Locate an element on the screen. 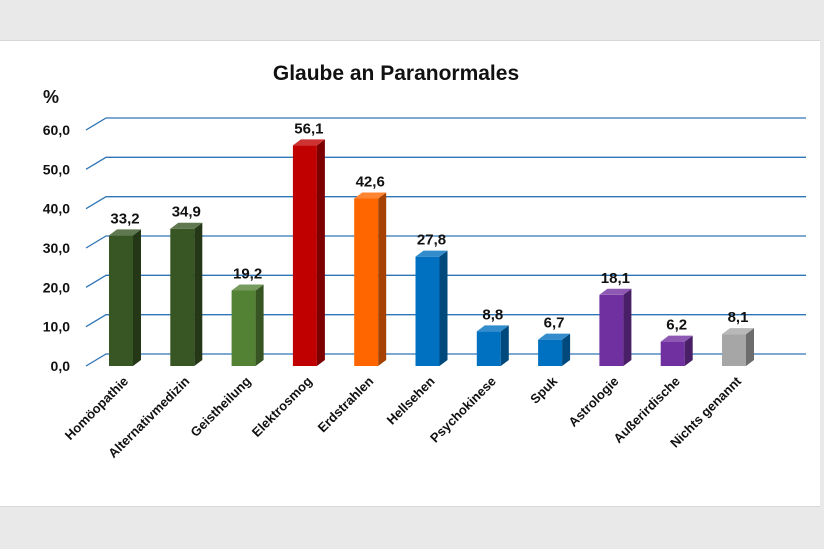 This screenshot has width=824, height=549. data-label: 6,2 is located at coordinates (676, 325).